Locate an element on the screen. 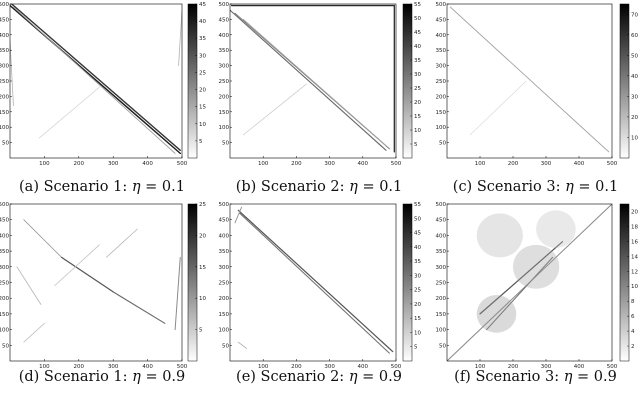  panel-caption: (c) Scenario 3: η = 0.1 is located at coordinates (535, 187).